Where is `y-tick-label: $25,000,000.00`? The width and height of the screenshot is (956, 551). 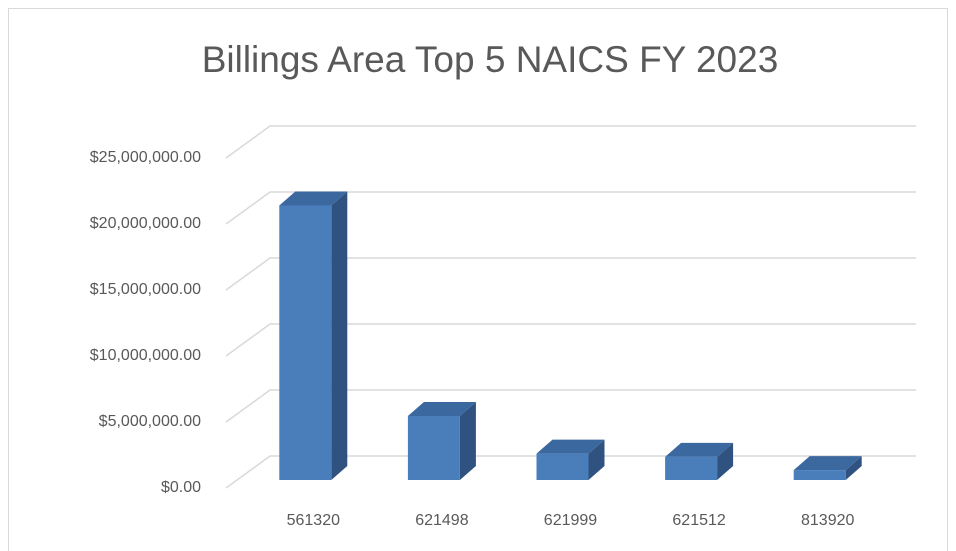
y-tick-label: $25,000,000.00 is located at coordinates (145, 157).